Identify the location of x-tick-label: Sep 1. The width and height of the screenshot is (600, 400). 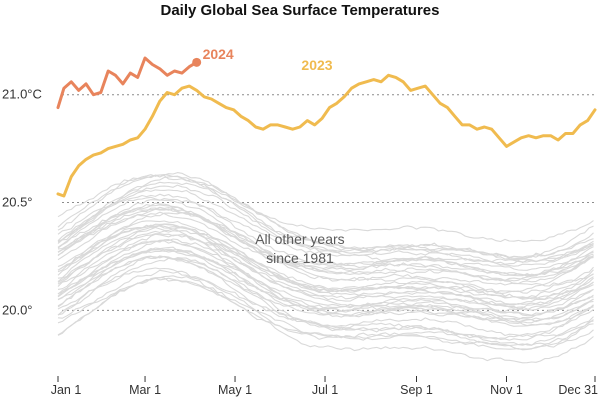
(416, 390).